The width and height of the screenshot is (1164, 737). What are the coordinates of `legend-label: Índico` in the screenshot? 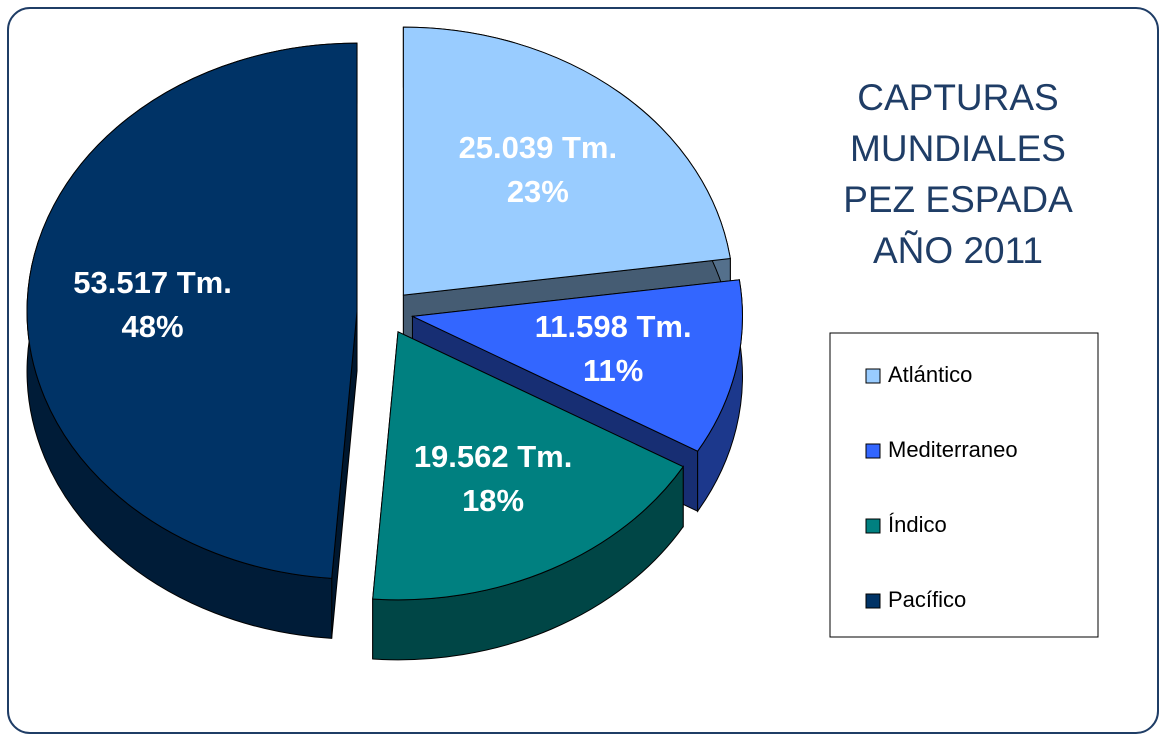 It's located at (917, 524).